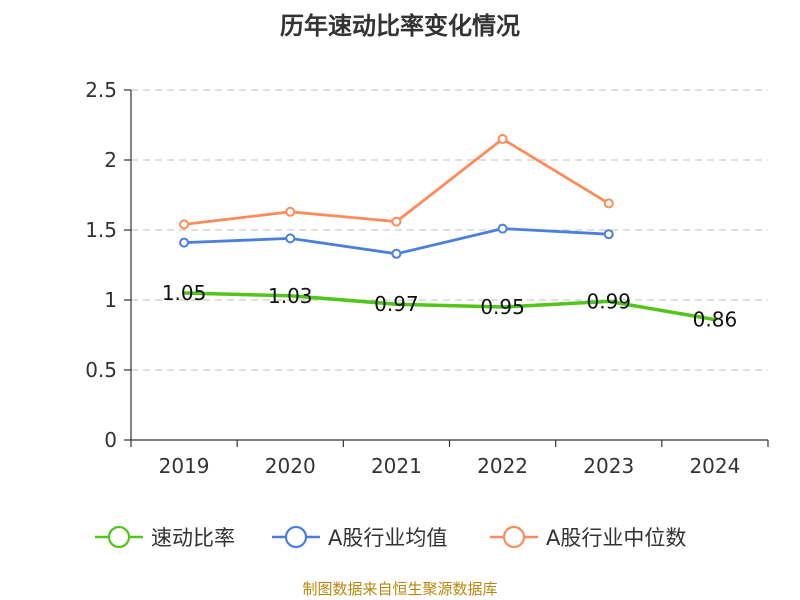 The height and width of the screenshot is (600, 800). What do you see at coordinates (110, 300) in the screenshot?
I see `y-tick-label: 1` at bounding box center [110, 300].